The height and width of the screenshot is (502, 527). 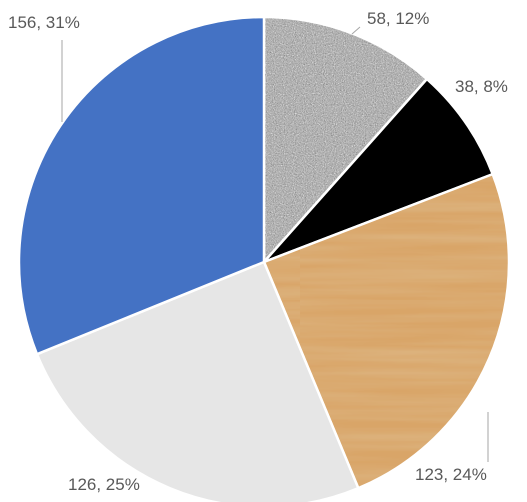 I want to click on data-label-1: 58, 12%, so click(x=398, y=18).